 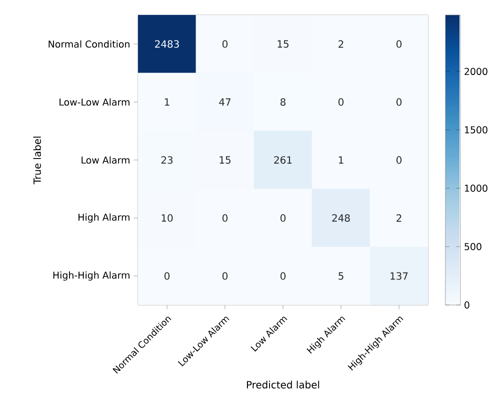 What do you see at coordinates (467, 305) in the screenshot?
I see `color-bar-label: 0` at bounding box center [467, 305].